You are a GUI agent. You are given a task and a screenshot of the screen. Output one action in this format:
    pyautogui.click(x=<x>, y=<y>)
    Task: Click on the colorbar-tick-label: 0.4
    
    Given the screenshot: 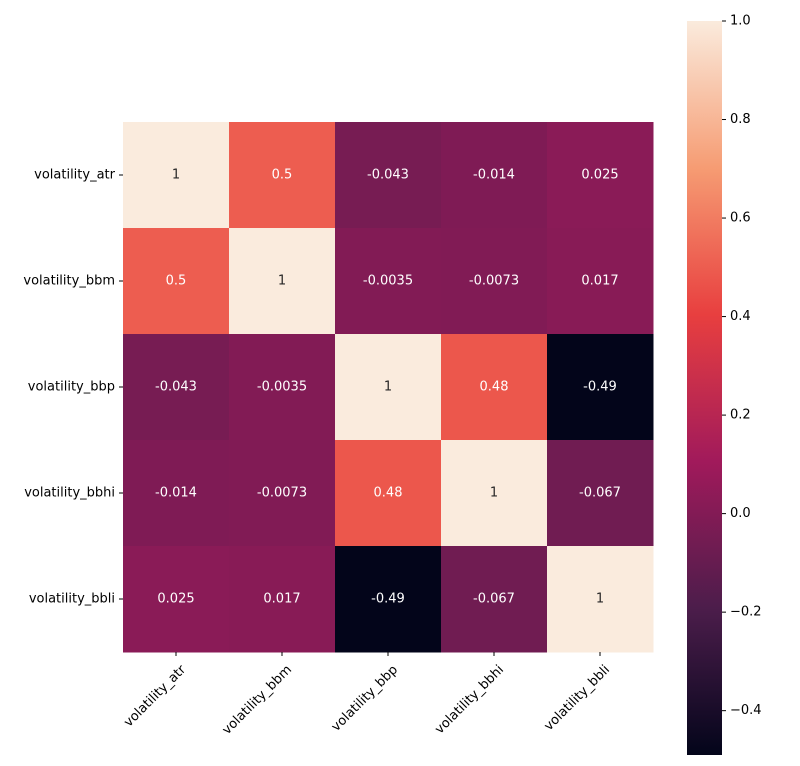 What is the action you would take?
    pyautogui.click(x=740, y=316)
    